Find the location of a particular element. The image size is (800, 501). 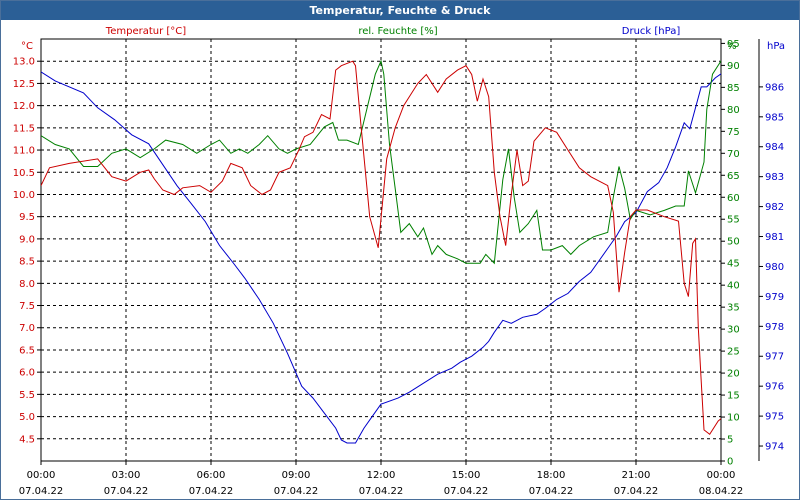

x-tick-time: 18:00 is located at coordinates (551, 475).